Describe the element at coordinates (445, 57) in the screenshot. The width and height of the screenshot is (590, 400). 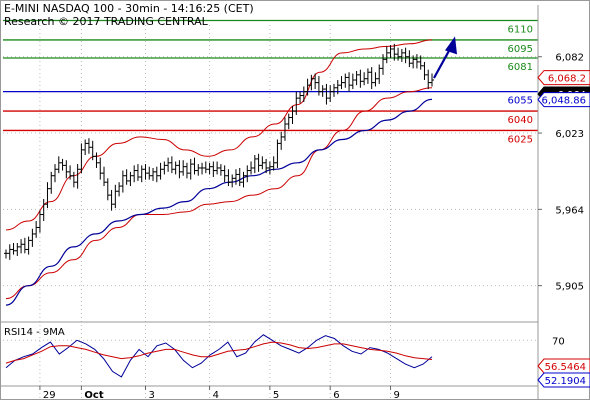
I see `forecast-arrow` at that location.